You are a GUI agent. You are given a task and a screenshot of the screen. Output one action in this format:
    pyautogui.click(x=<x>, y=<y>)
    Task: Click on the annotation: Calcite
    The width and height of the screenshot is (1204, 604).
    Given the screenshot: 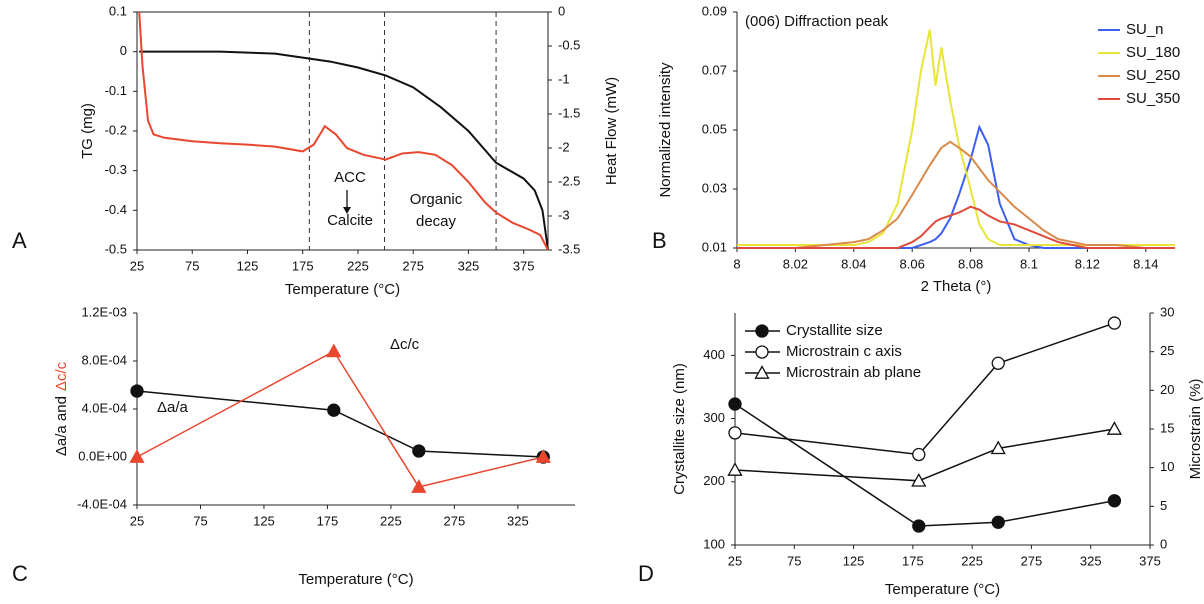 What is the action you would take?
    pyautogui.click(x=350, y=220)
    